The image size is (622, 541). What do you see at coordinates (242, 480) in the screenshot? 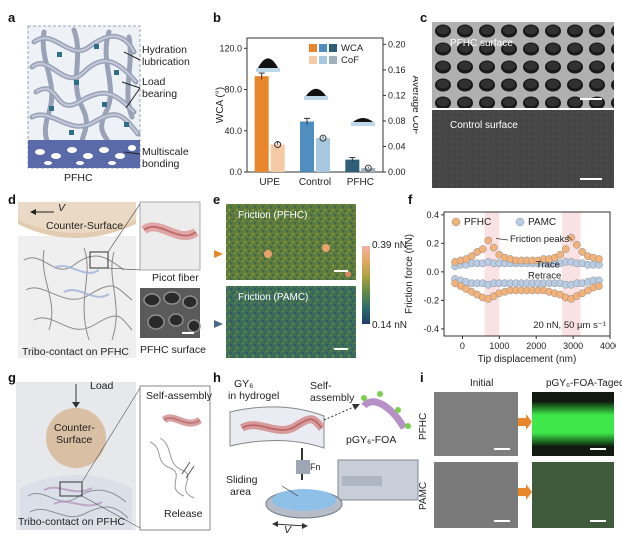
I see `sliding-area-label-1: Sliding` at bounding box center [242, 480].